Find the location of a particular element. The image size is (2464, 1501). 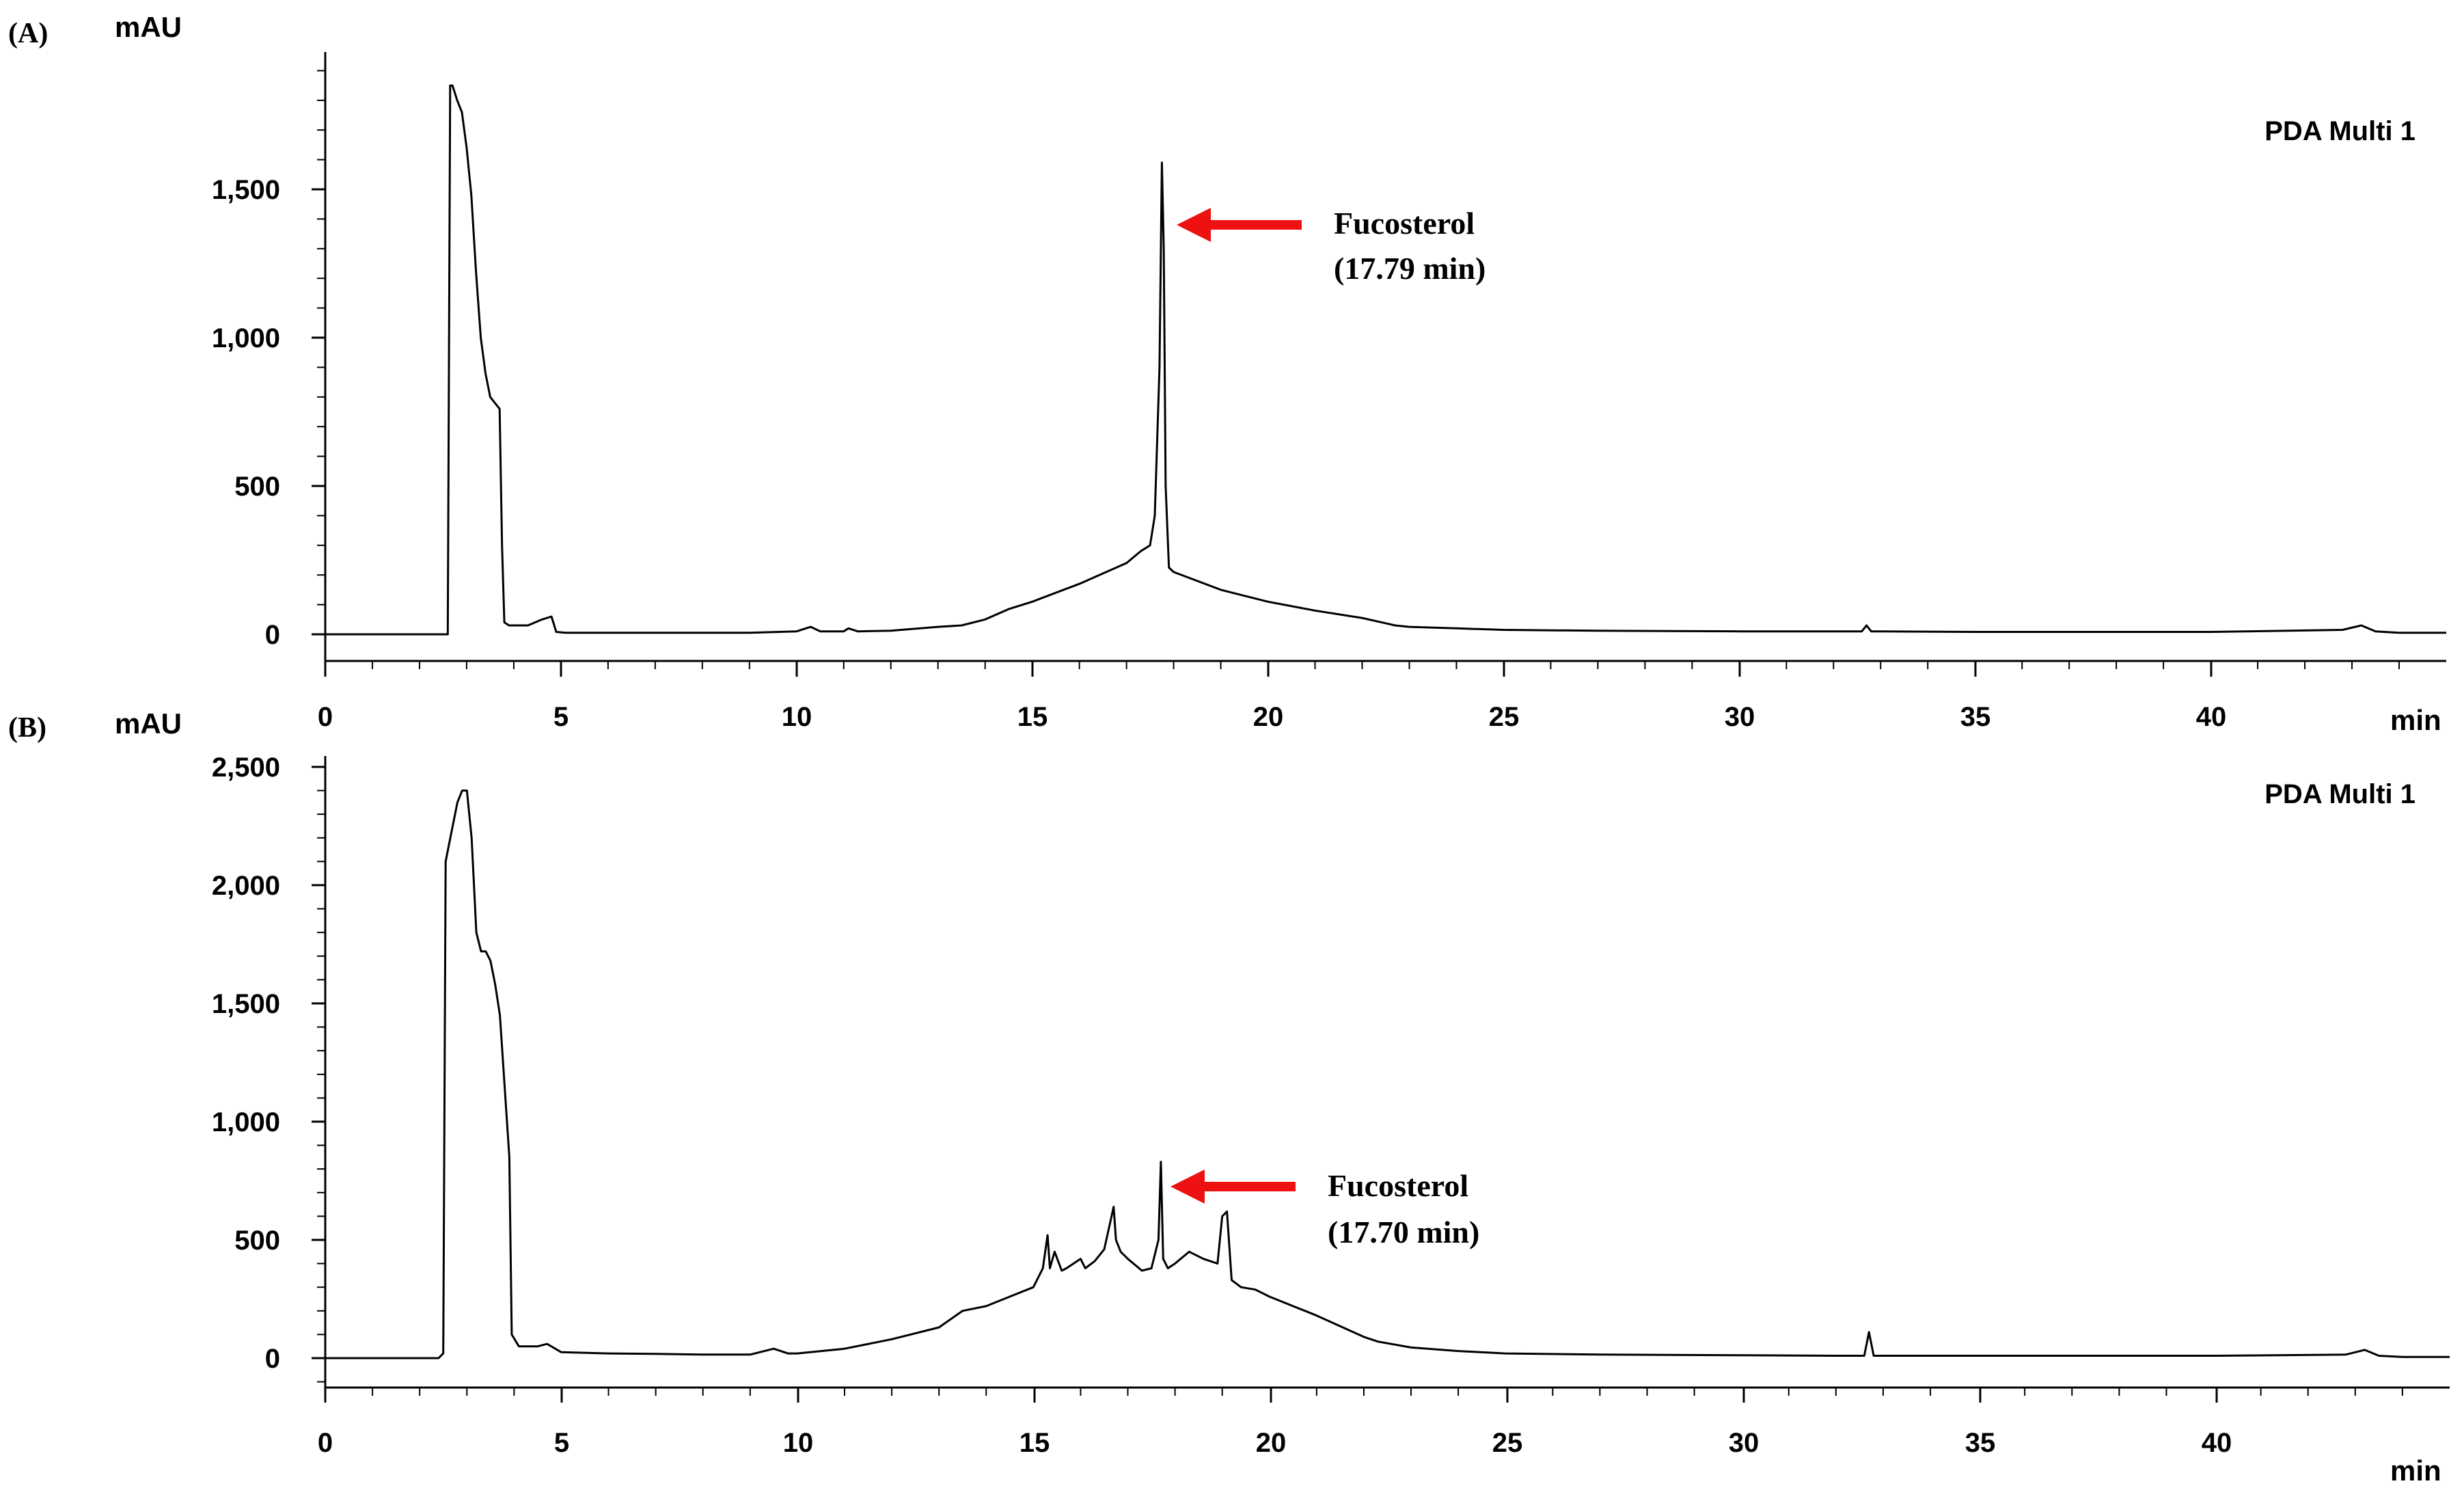

panel-a-ytick-label-0: 0 is located at coordinates (272, 635).